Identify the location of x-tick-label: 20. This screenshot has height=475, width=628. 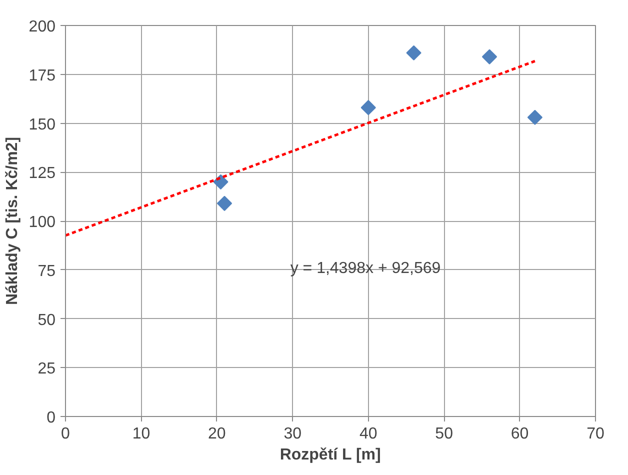
(217, 434).